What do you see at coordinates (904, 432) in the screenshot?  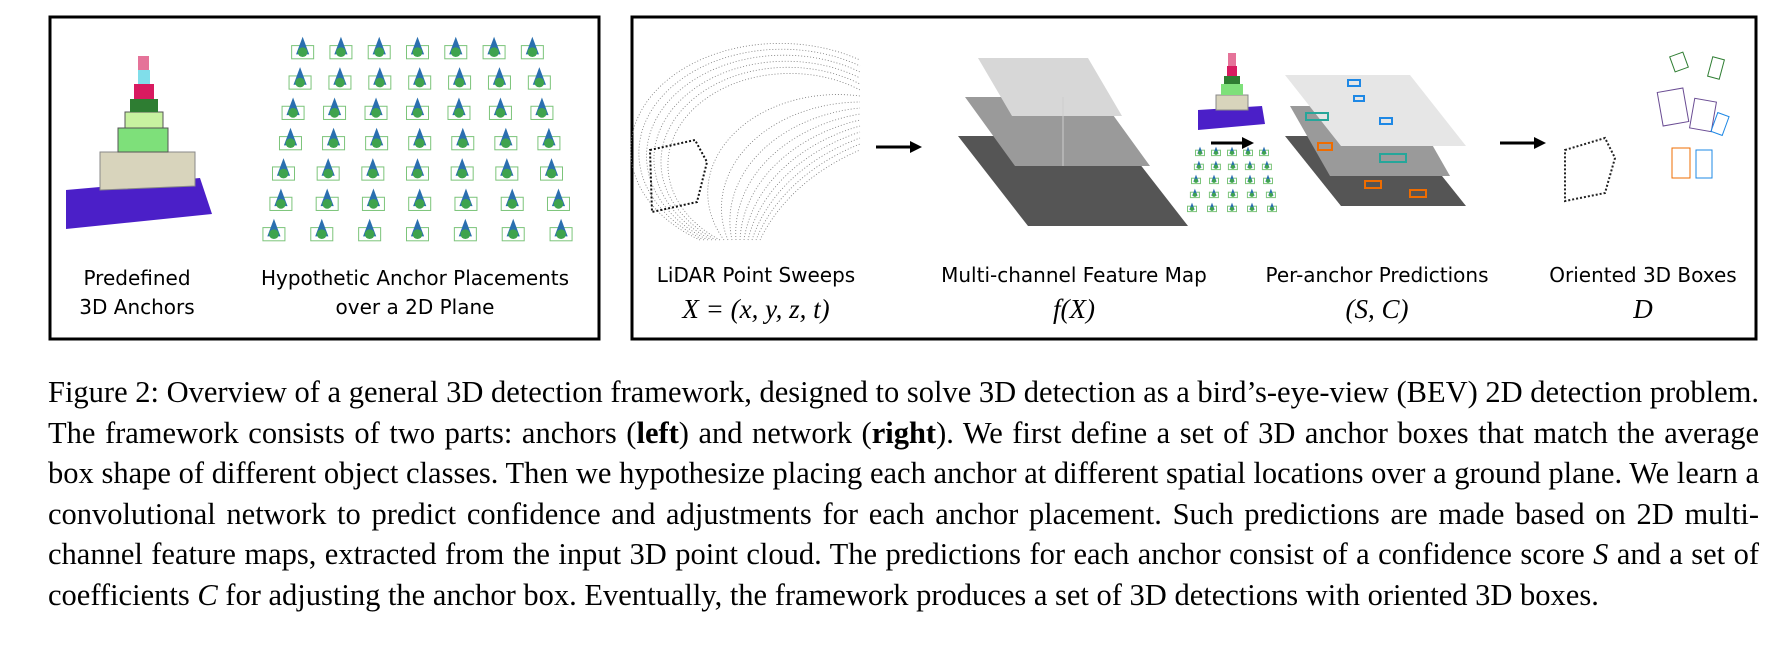 I see `caption-bold: right` at bounding box center [904, 432].